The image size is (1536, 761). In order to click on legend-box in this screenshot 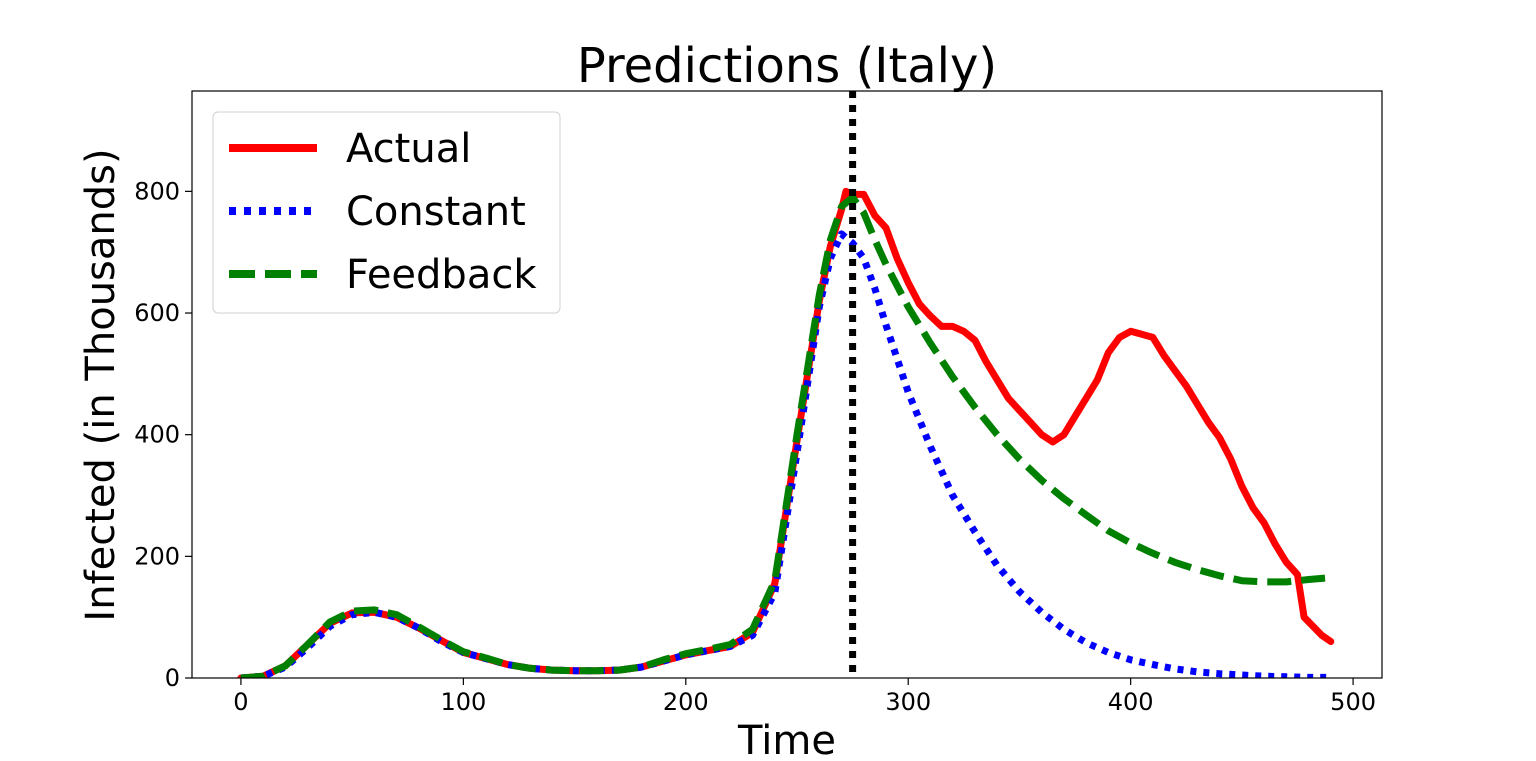, I will do `click(386, 212)`.